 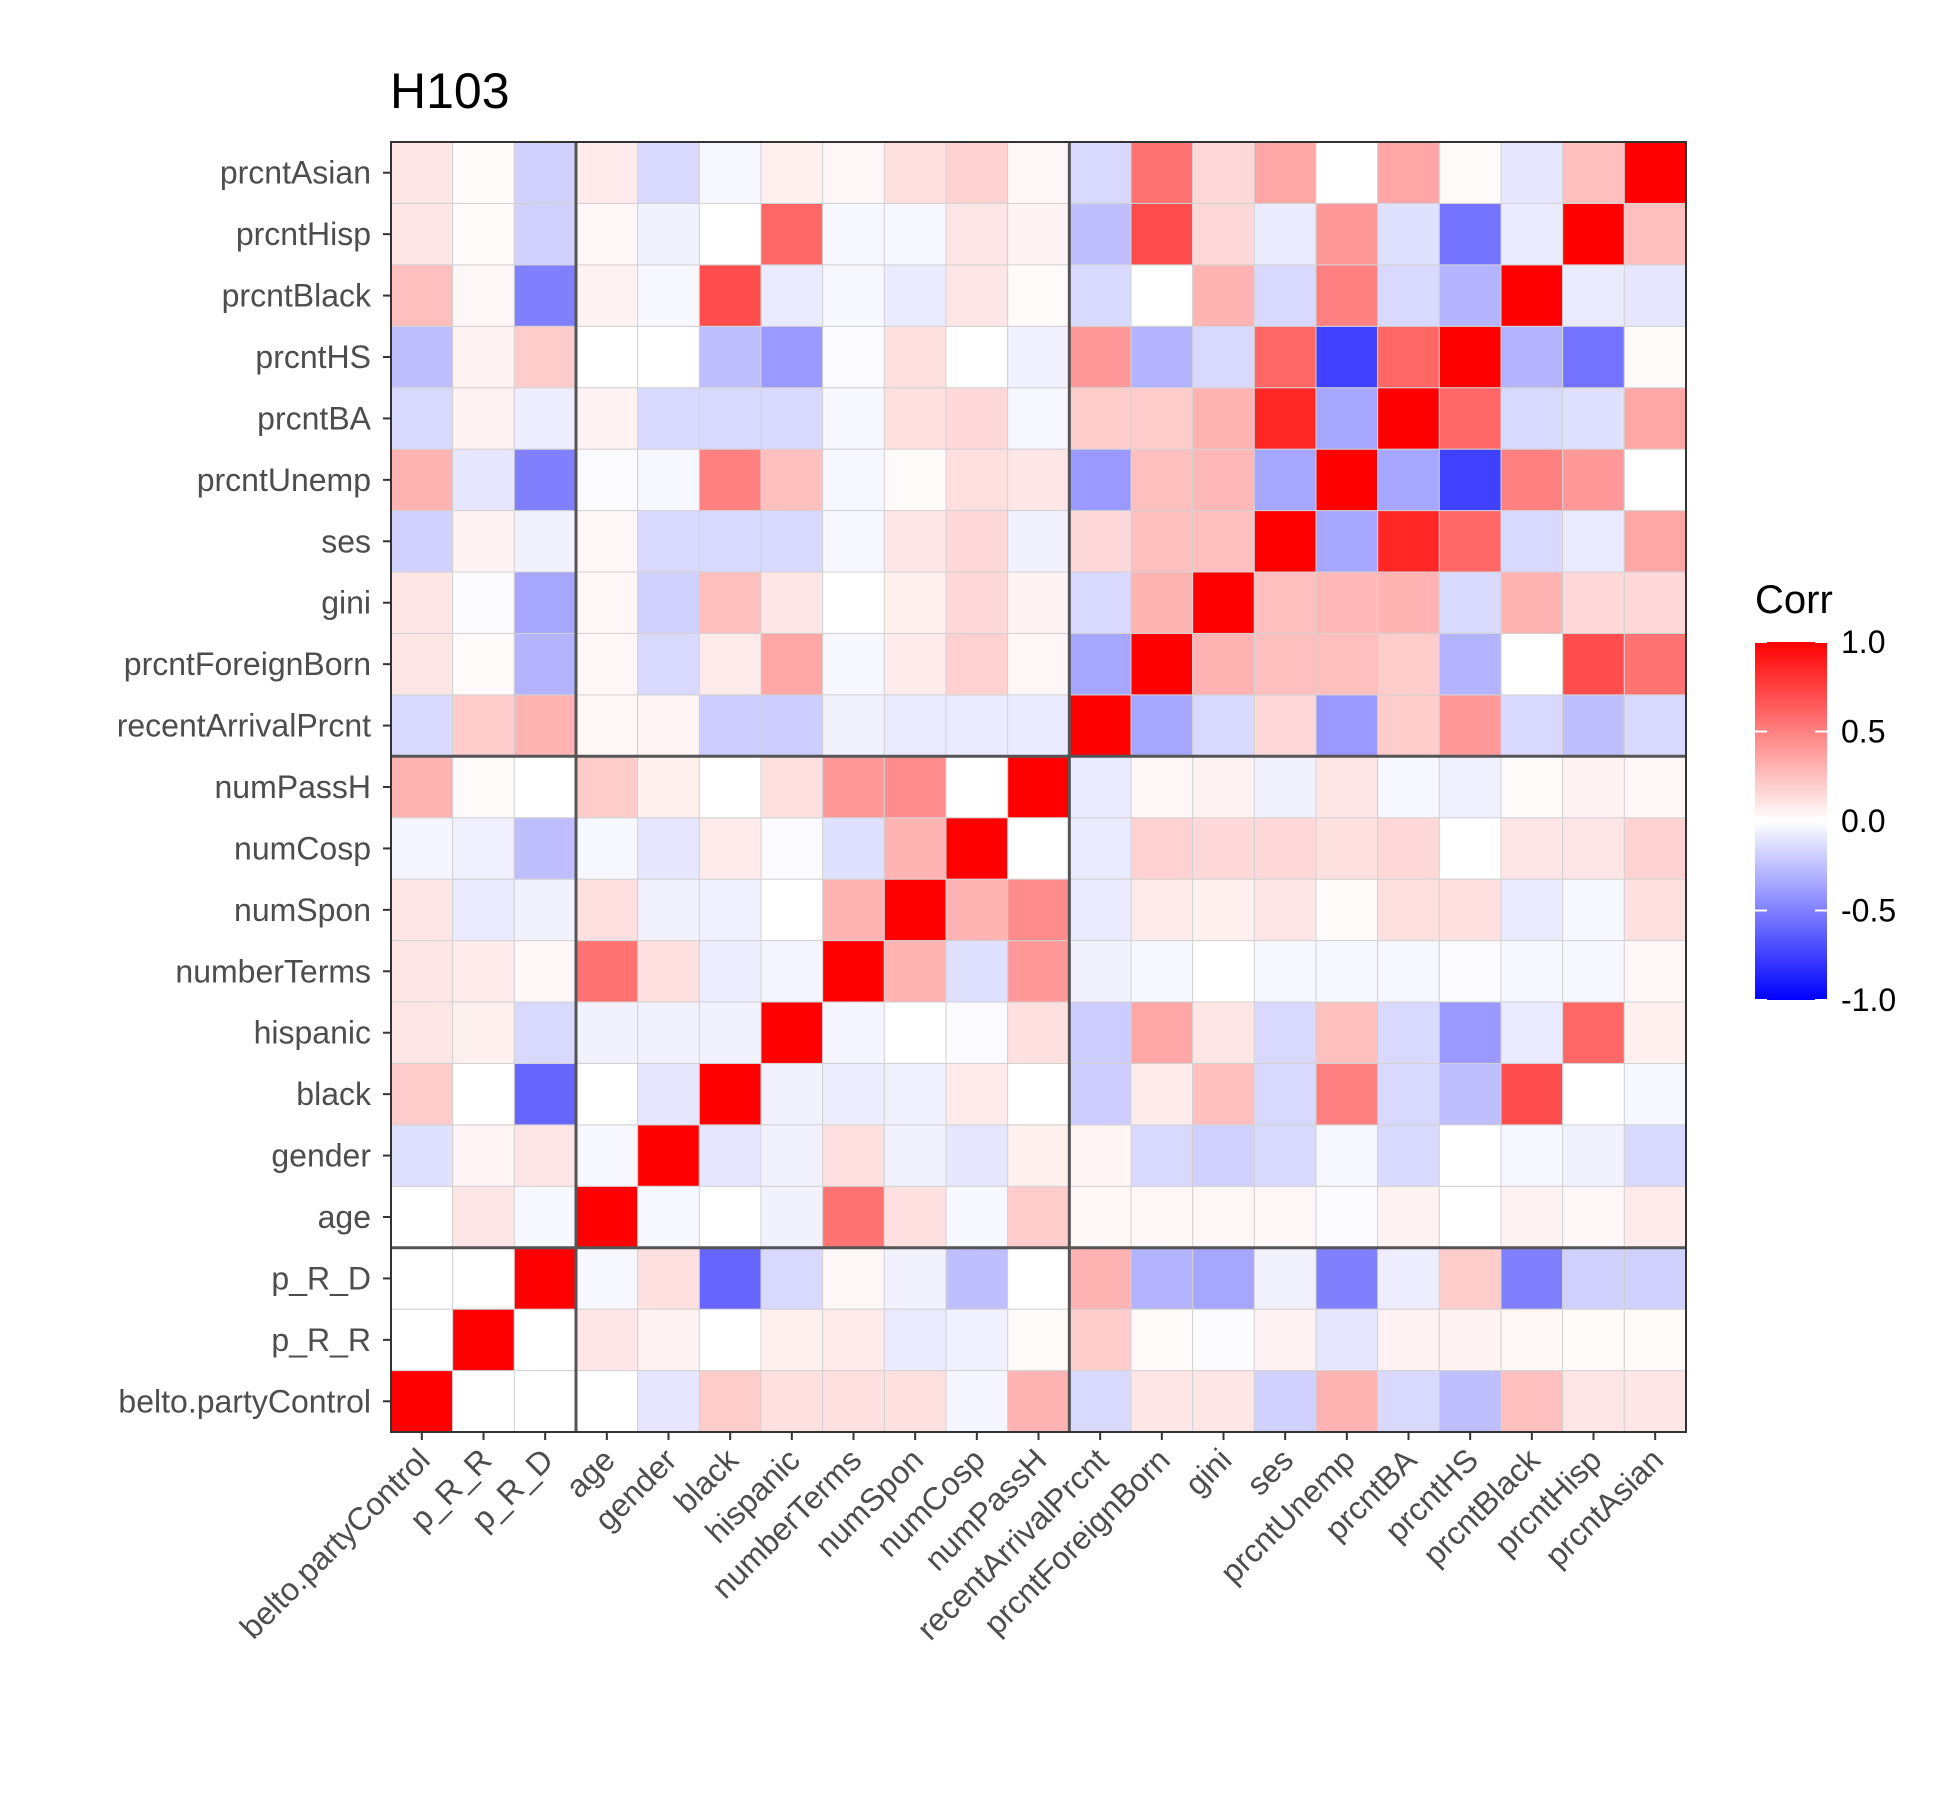 I want to click on heatmap-cell-numberTerms-prcntAsian, so click(x=1655, y=971).